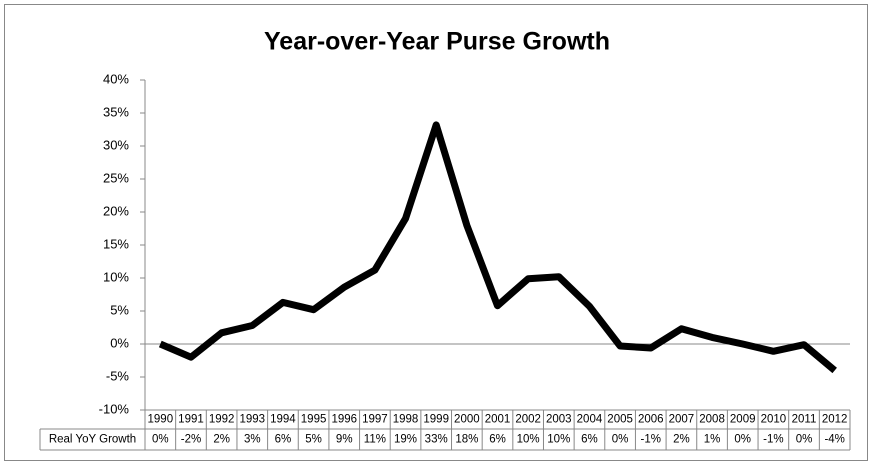  I want to click on chart-title: Year-over-Year Purse Growth, so click(437, 42).